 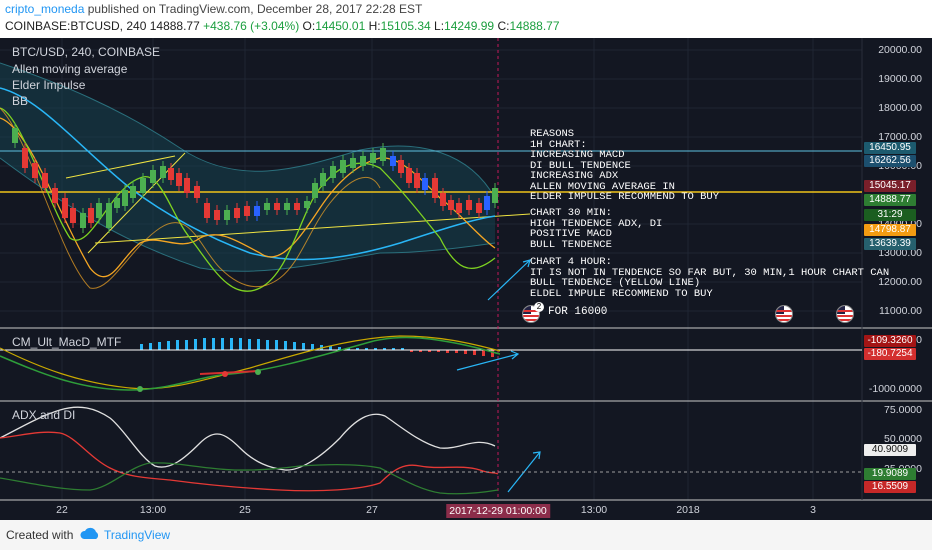 I want to click on last-price: 14888.77, so click(x=174, y=26).